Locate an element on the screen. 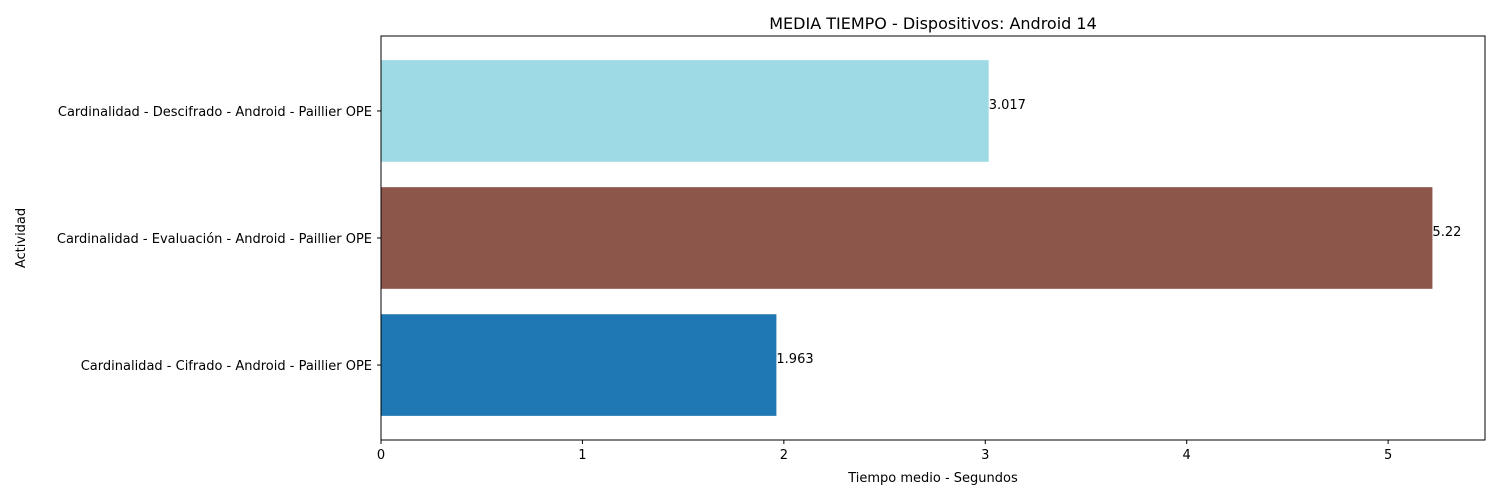  bar-value-label-2: 5.22 is located at coordinates (1446, 232).